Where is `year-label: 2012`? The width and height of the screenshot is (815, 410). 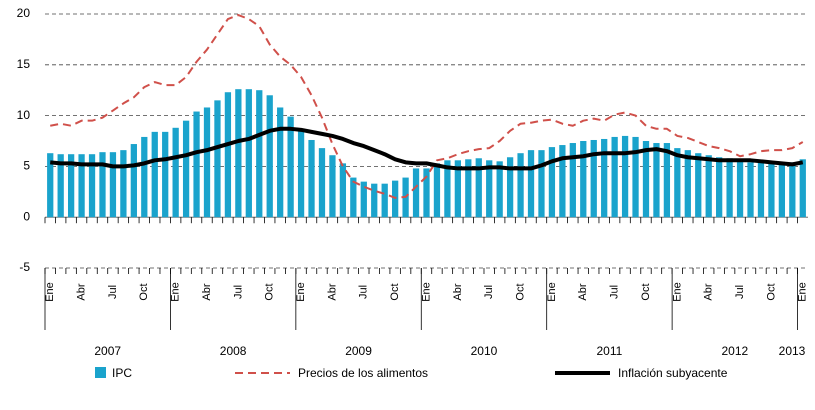 year-label: 2012 is located at coordinates (734, 351).